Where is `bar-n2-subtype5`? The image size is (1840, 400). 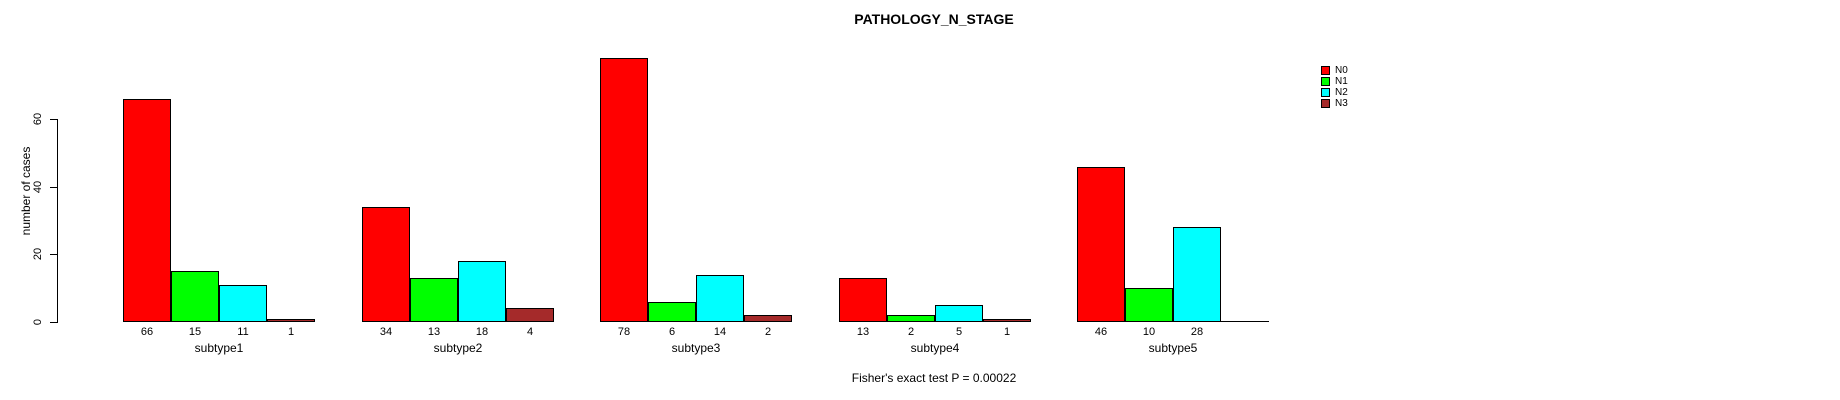 bar-n2-subtype5 is located at coordinates (1197, 274).